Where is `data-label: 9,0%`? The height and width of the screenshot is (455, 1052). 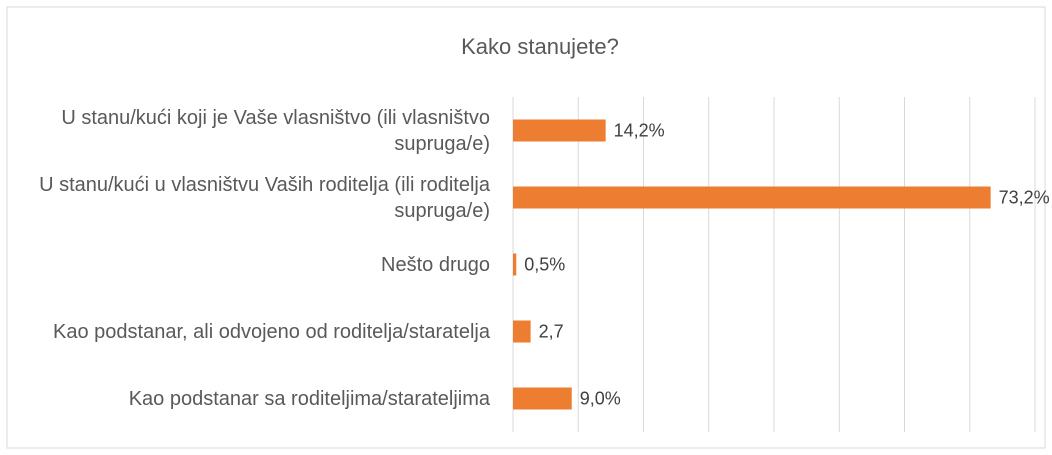
data-label: 9,0% is located at coordinates (600, 398).